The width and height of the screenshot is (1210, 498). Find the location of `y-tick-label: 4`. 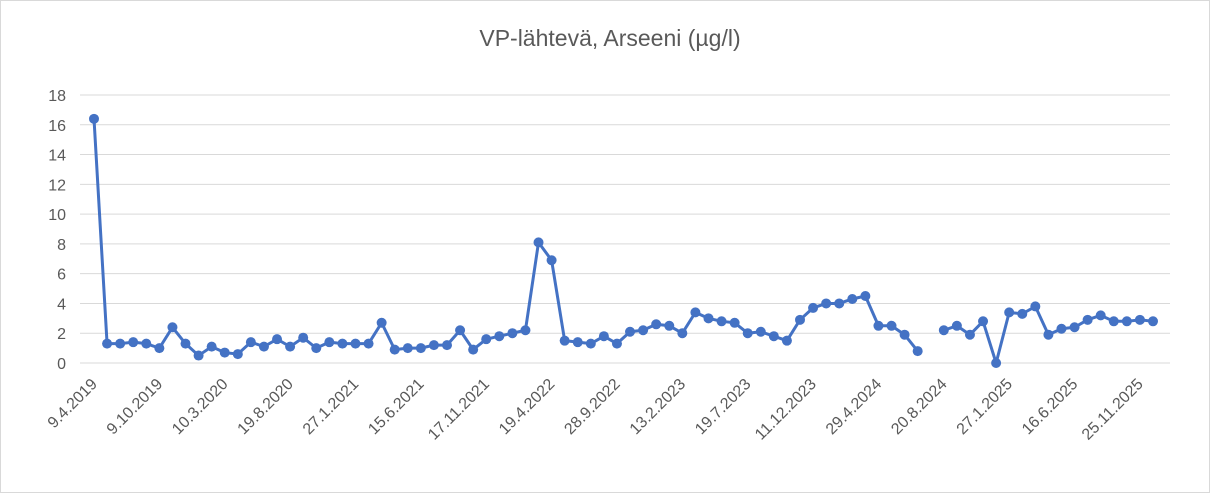

y-tick-label: 4 is located at coordinates (61, 304).